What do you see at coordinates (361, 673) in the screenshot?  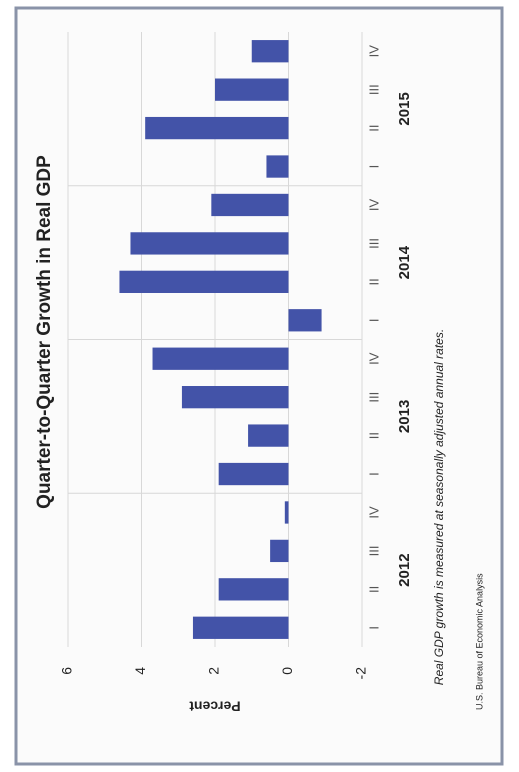 I see `y-tick-label: -2` at bounding box center [361, 673].